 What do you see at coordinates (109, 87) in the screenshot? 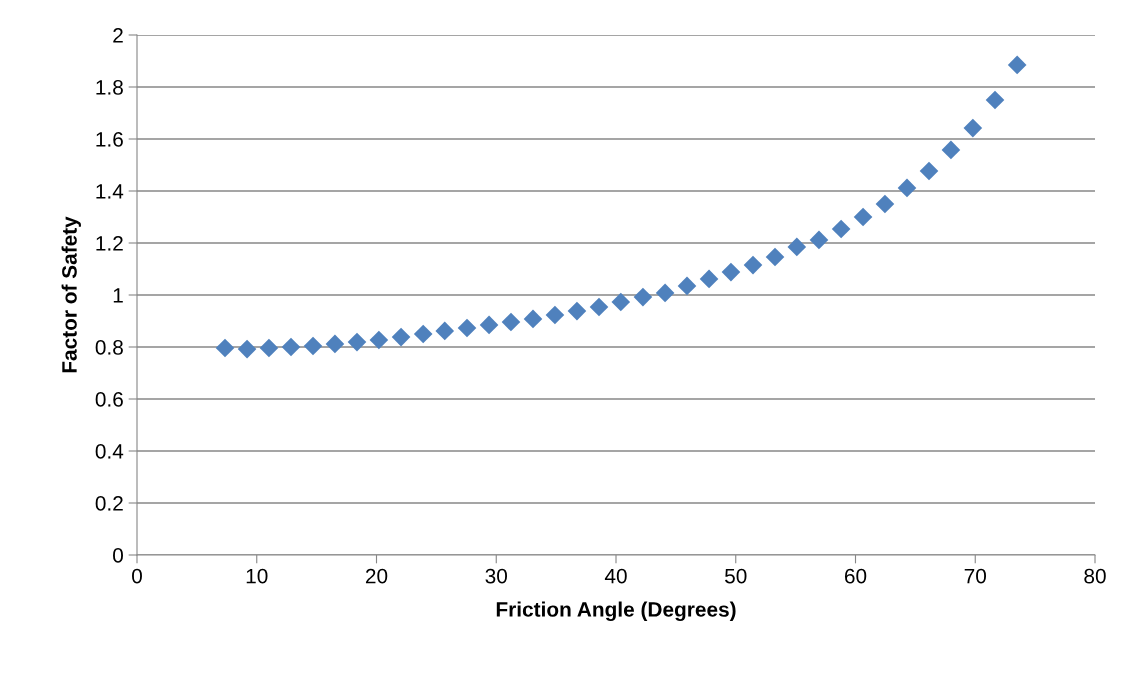
I see `y-tick-label: 1.8` at bounding box center [109, 87].